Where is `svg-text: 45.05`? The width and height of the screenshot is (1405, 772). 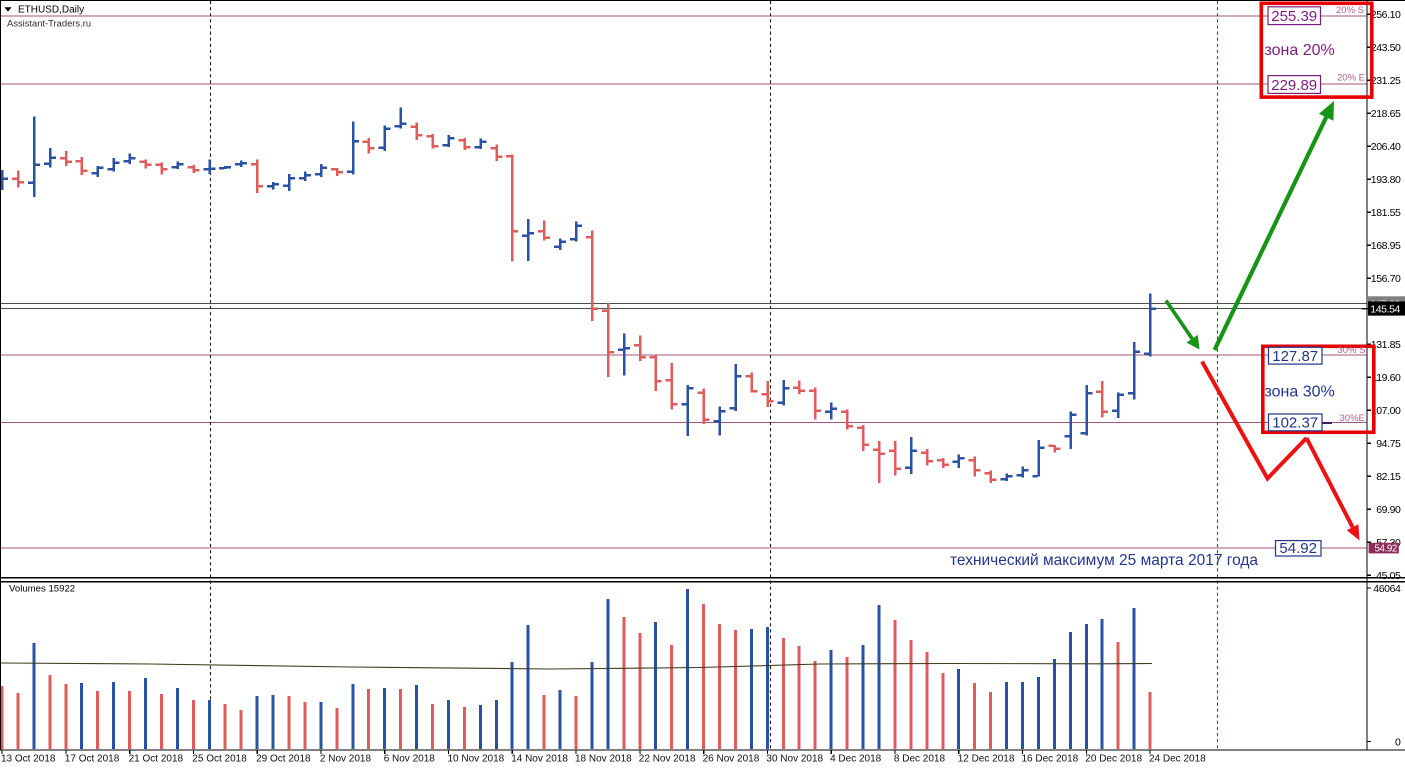 svg-text: 45.05 is located at coordinates (1388, 576).